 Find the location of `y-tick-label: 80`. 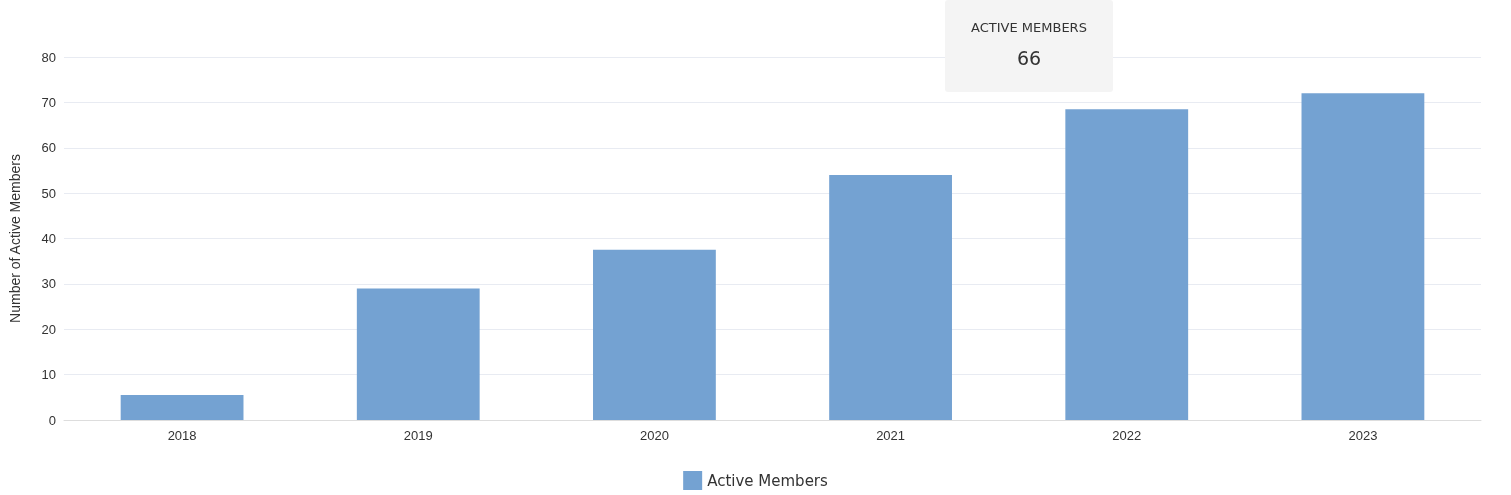

y-tick-label: 80 is located at coordinates (48, 57).